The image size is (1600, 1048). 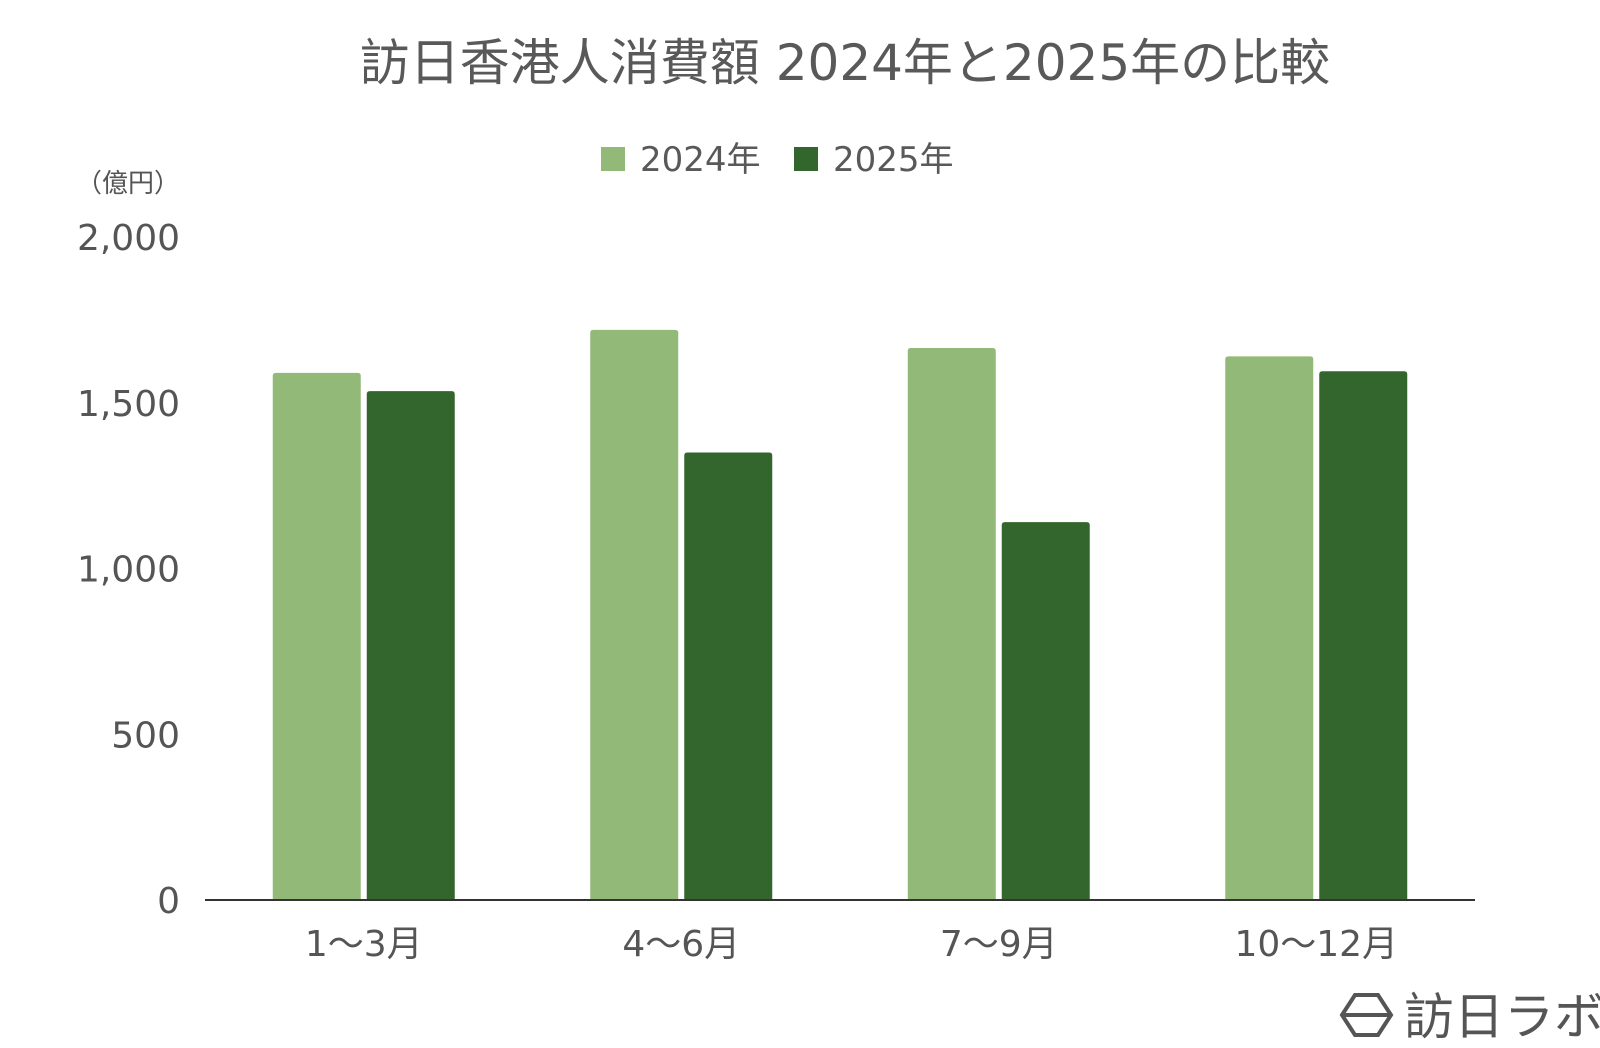 I want to click on x-tick-label: 4〜6月, so click(x=681, y=944).